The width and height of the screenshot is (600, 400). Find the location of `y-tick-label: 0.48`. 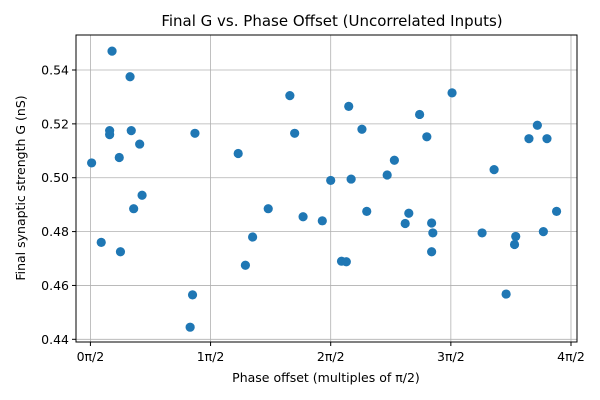

y-tick-label: 0.48 is located at coordinates (55, 231).